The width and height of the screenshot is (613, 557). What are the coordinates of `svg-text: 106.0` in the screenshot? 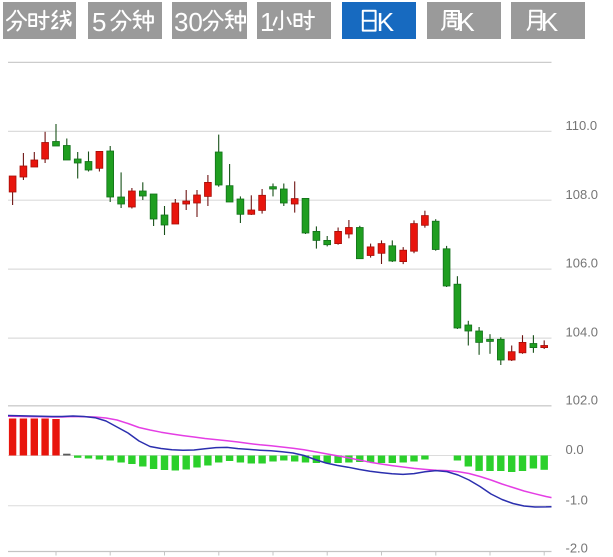 It's located at (582, 263).